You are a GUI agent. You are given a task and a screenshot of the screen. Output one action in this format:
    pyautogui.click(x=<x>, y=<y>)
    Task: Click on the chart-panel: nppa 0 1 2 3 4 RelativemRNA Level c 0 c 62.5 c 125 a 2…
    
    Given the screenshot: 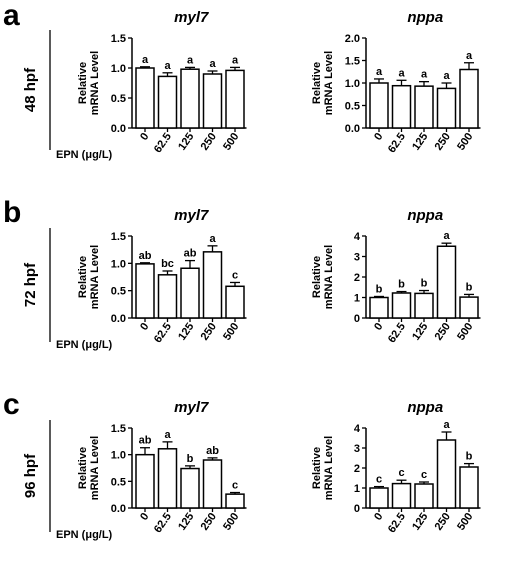 What is the action you would take?
    pyautogui.click(x=396, y=467)
    